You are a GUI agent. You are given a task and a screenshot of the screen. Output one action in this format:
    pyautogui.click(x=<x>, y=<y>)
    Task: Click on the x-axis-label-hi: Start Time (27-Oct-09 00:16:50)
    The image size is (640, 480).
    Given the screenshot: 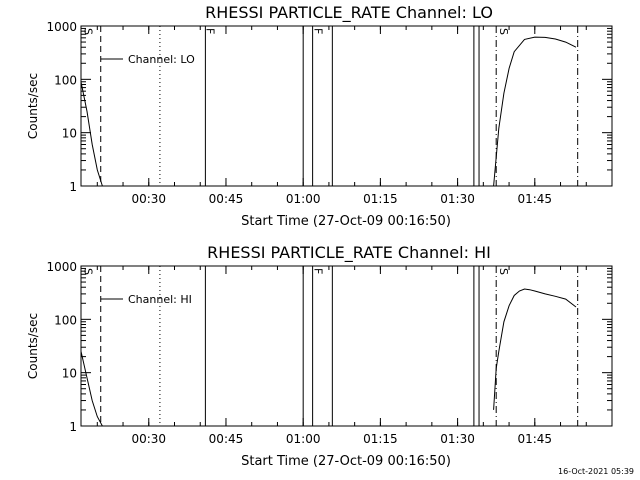 What is the action you would take?
    pyautogui.click(x=346, y=461)
    